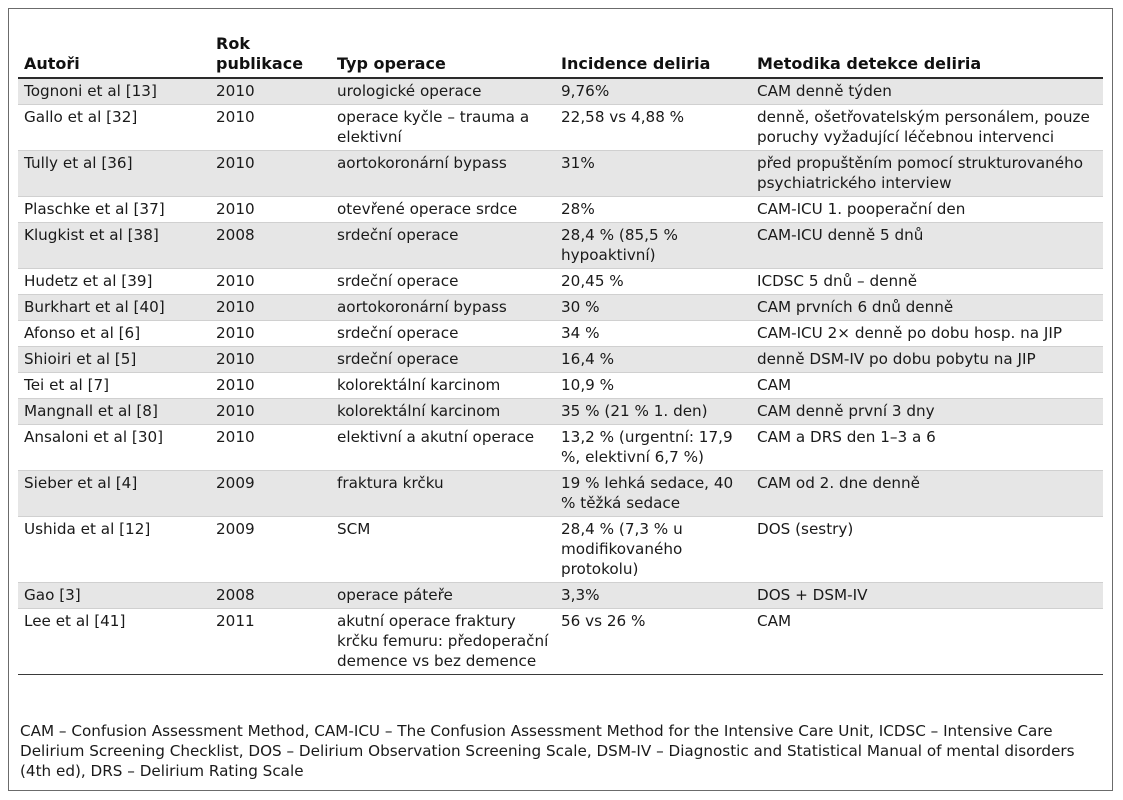 The image size is (1123, 800). Describe the element at coordinates (927, 595) in the screenshot. I see `cell-detection-method: DOS + DSM-IV` at that location.